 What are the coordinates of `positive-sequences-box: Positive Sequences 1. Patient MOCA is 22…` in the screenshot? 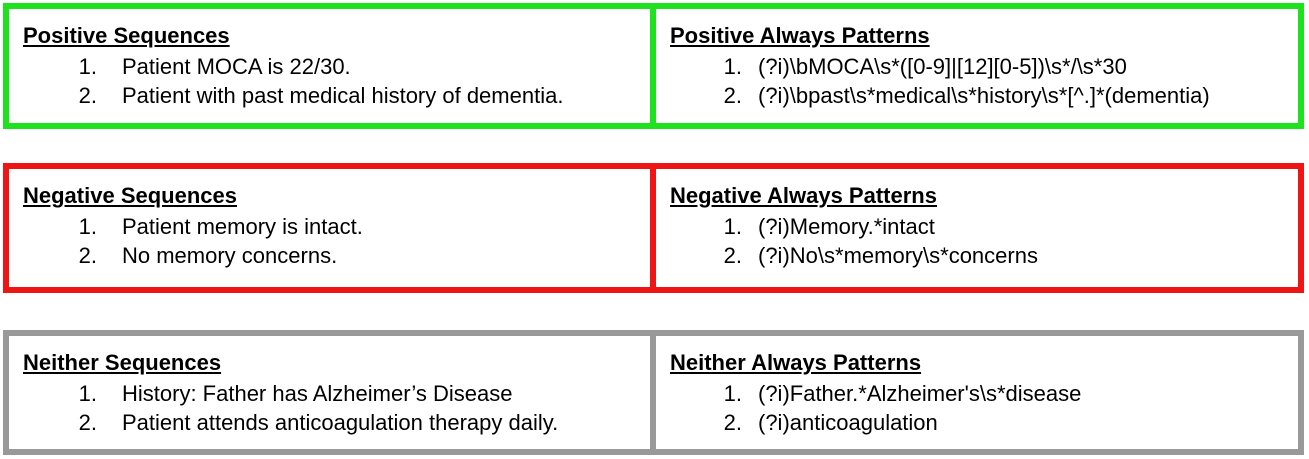 It's located at (329, 66).